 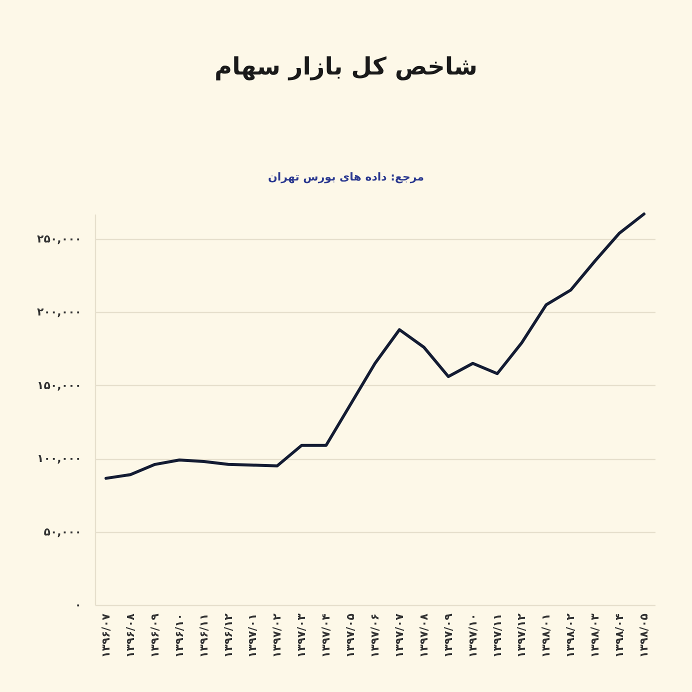 What do you see at coordinates (78, 605) in the screenshot?
I see `y-tick-label: ۰` at bounding box center [78, 605].